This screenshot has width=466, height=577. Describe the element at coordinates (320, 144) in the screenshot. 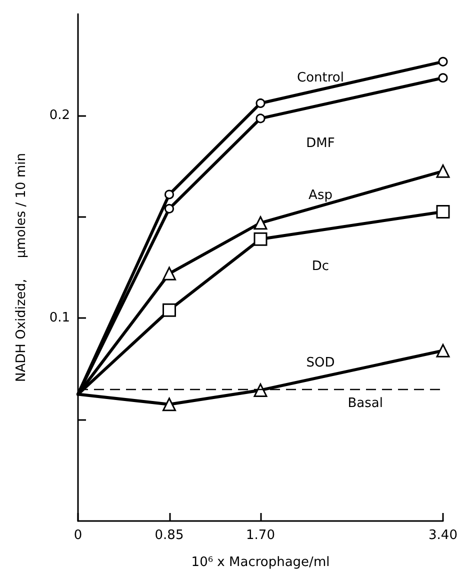

I see `text: DMF` at that location.